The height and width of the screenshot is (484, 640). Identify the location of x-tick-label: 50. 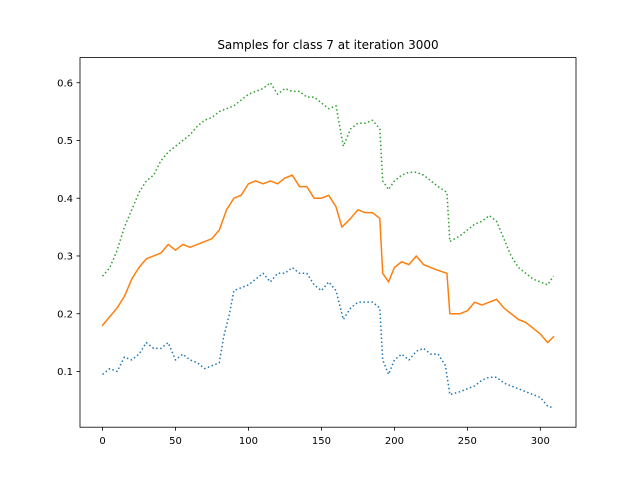
(175, 441).